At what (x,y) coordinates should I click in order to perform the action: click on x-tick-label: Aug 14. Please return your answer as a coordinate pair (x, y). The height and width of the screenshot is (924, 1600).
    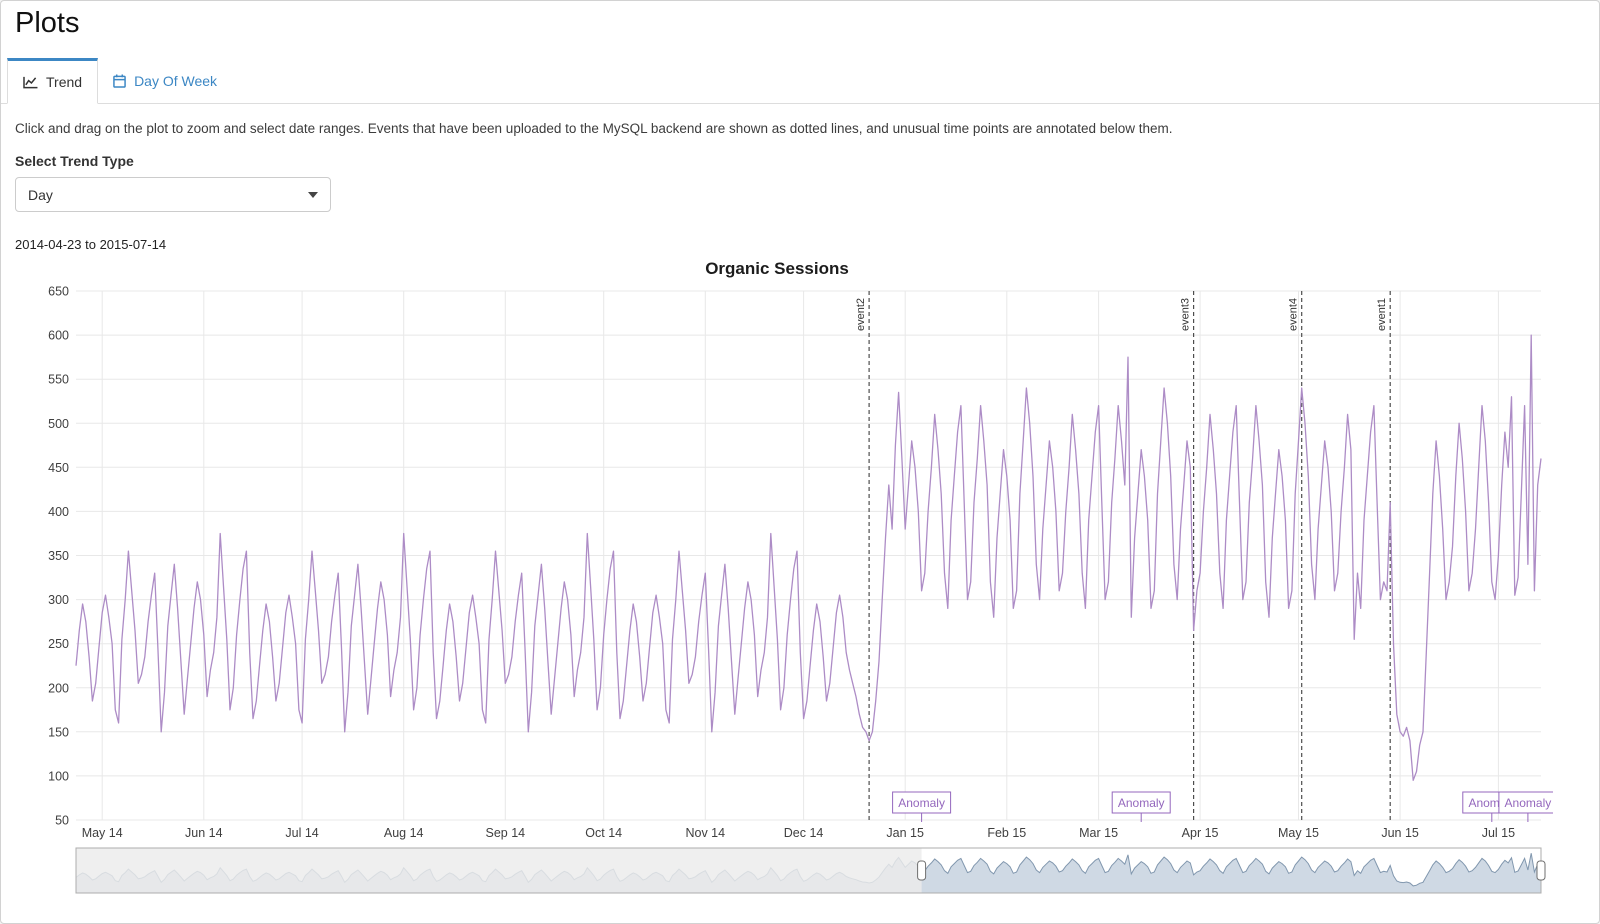
    Looking at the image, I should click on (404, 833).